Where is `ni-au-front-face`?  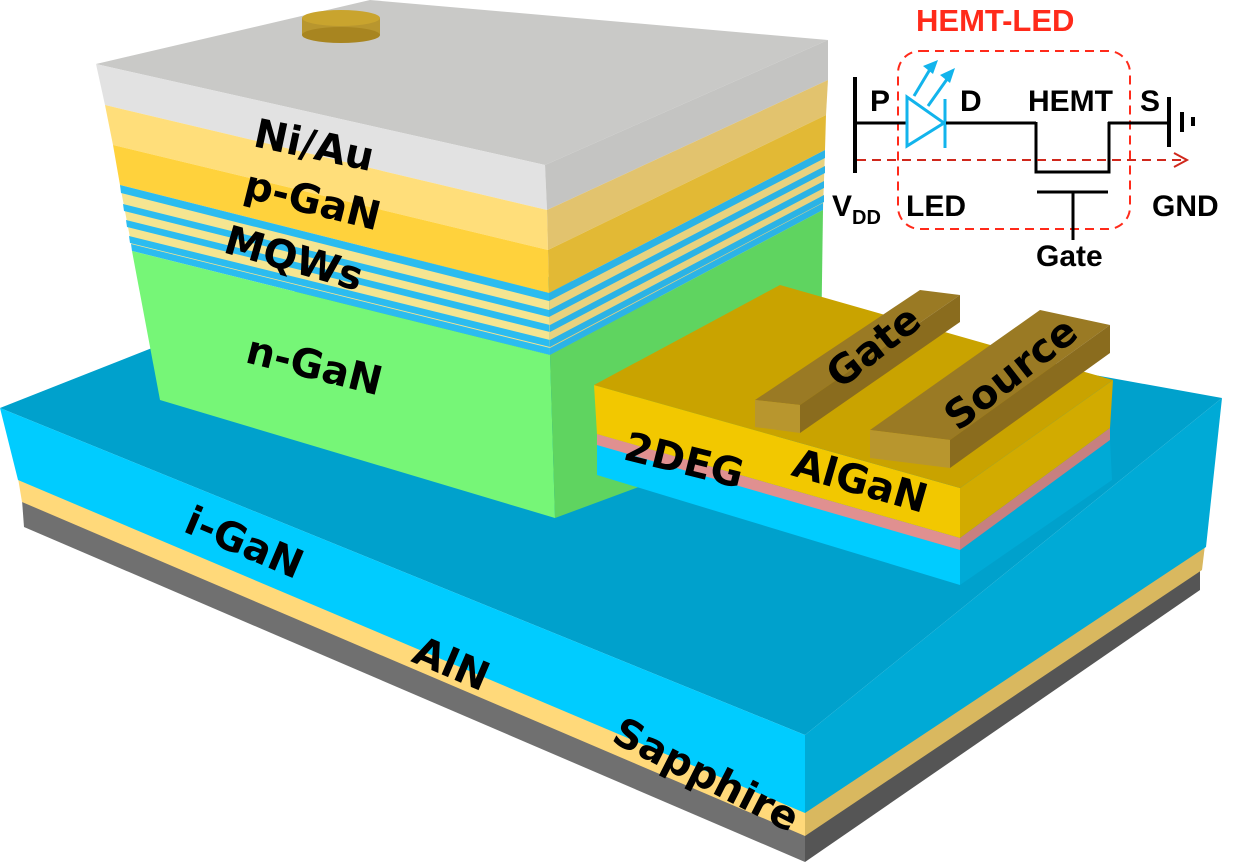
ni-au-front-face is located at coordinates (321, 137).